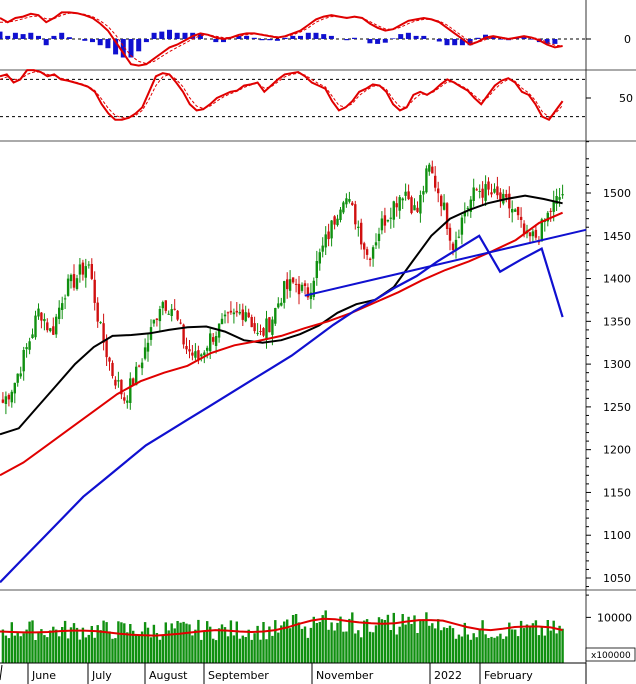 Image resolution: width=636 pixels, height=684 pixels. Describe the element at coordinates (617, 450) in the screenshot. I see `y-tick-label: 1200` at that location.